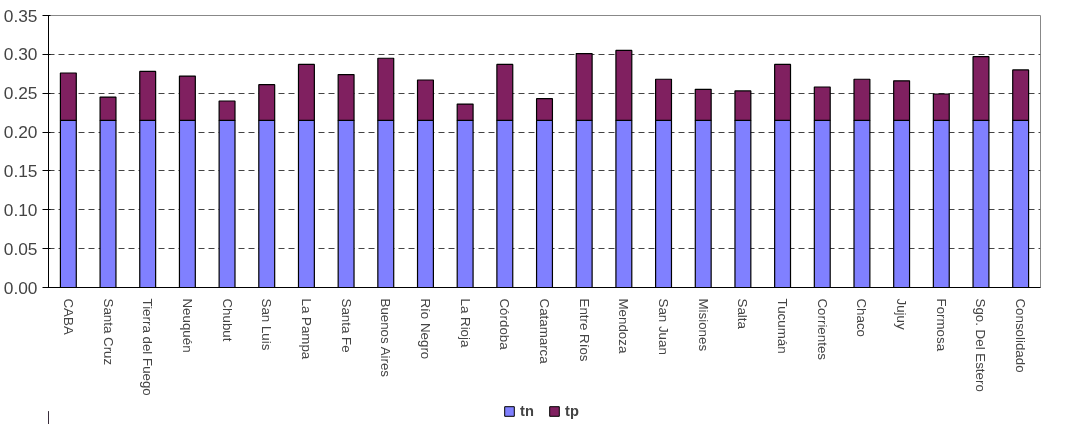  Describe the element at coordinates (505, 324) in the screenshot. I see `x-tick-label: Córdoba` at that location.